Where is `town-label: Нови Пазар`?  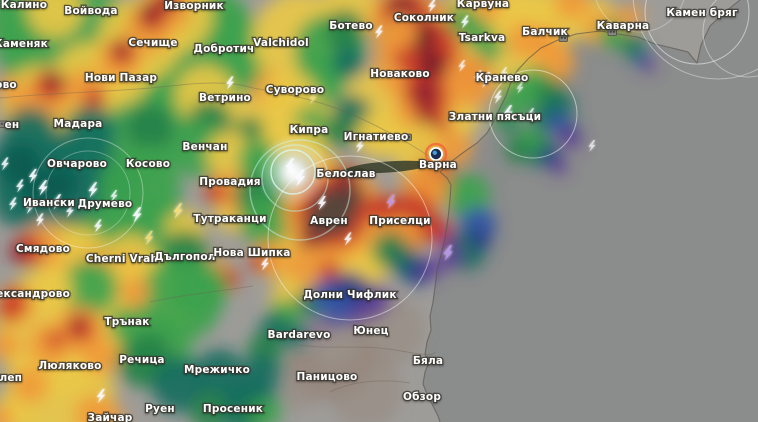
town-label: Нови Пазар is located at coordinates (121, 78).